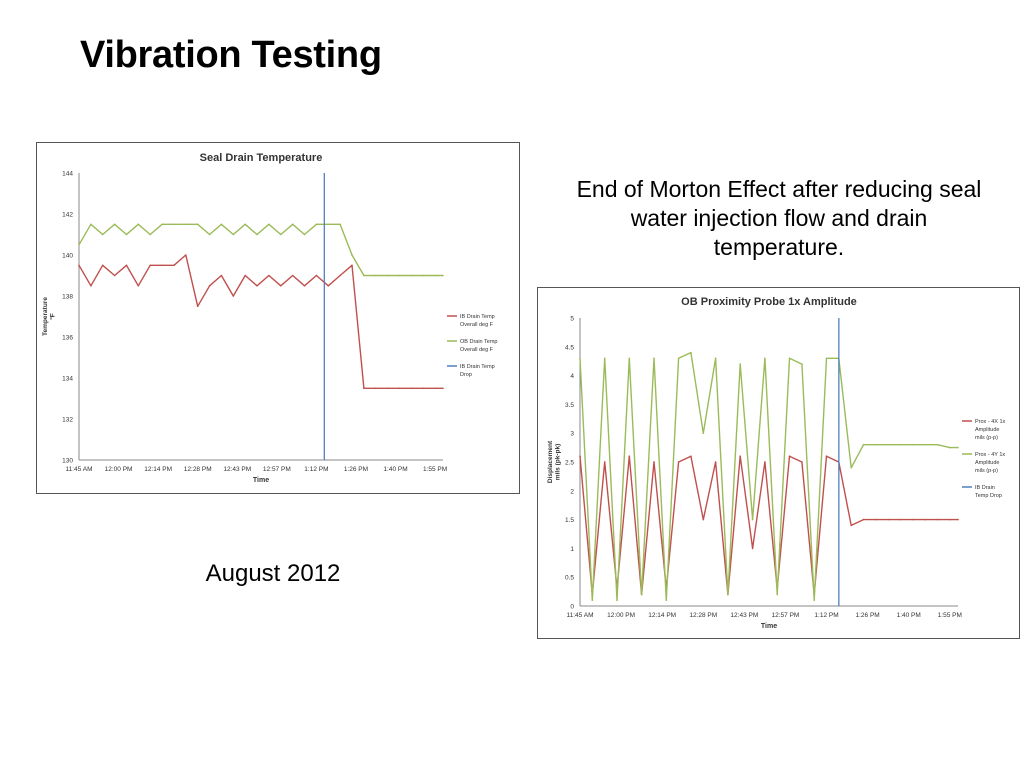 This screenshot has height=768, width=1024. Describe the element at coordinates (786, 615) in the screenshot. I see `x-tick-label: 12:57 PM` at that location.